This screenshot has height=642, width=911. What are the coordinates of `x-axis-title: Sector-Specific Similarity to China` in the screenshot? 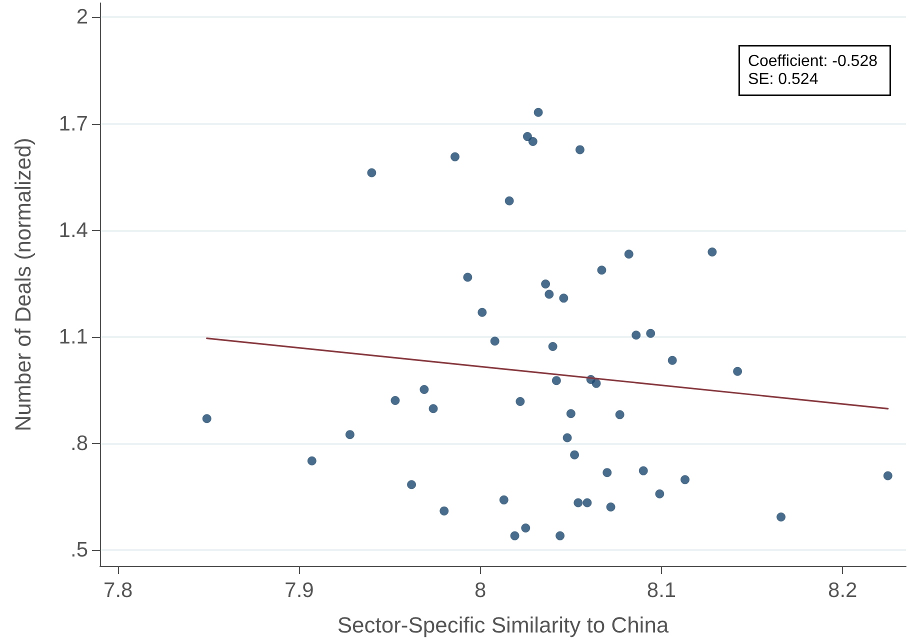 It's located at (503, 625).